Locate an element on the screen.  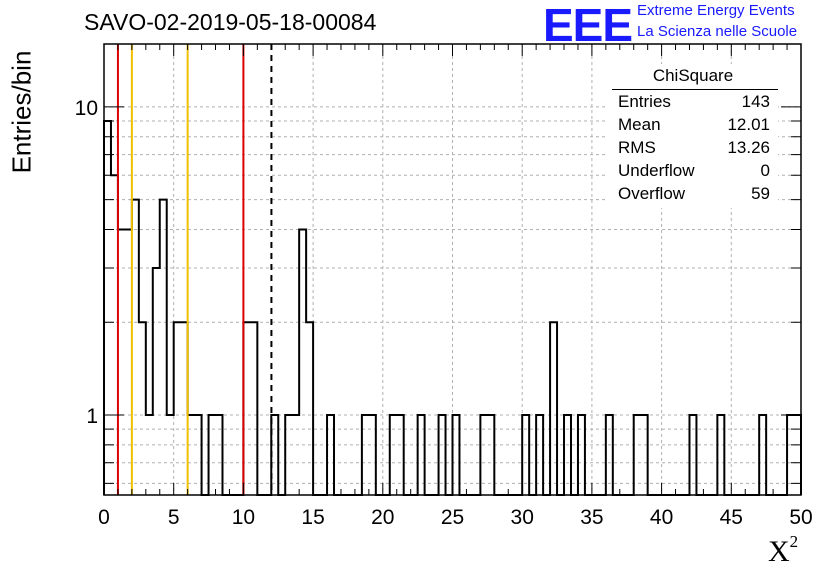
stats-row-overflow: Overflow 59 is located at coordinates (694, 194).